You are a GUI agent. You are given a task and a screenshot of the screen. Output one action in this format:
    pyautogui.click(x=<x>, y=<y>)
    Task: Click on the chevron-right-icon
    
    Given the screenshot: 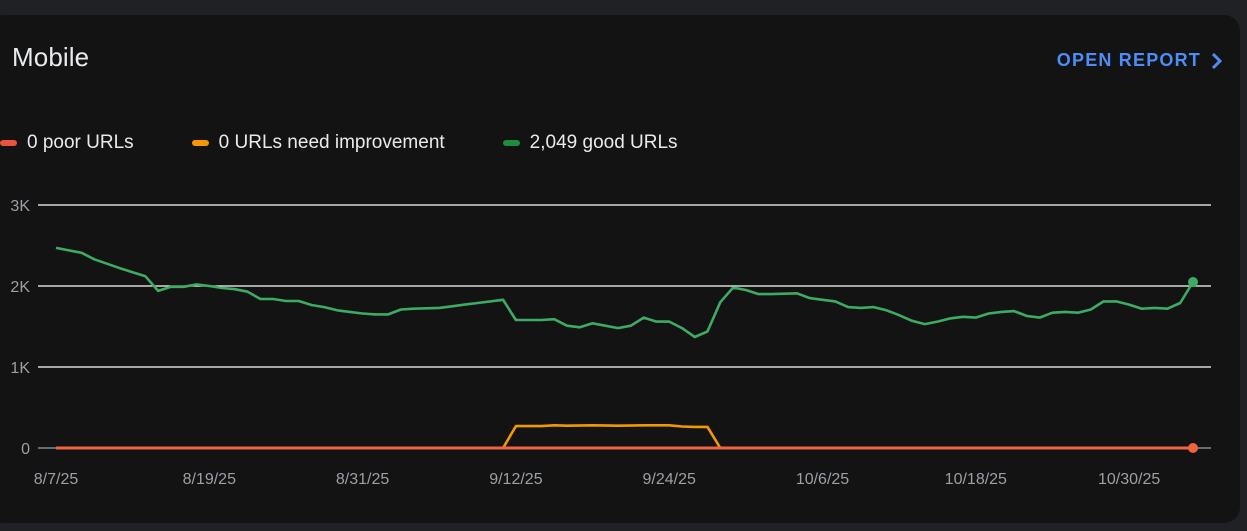 What is the action you would take?
    pyautogui.click(x=1217, y=61)
    